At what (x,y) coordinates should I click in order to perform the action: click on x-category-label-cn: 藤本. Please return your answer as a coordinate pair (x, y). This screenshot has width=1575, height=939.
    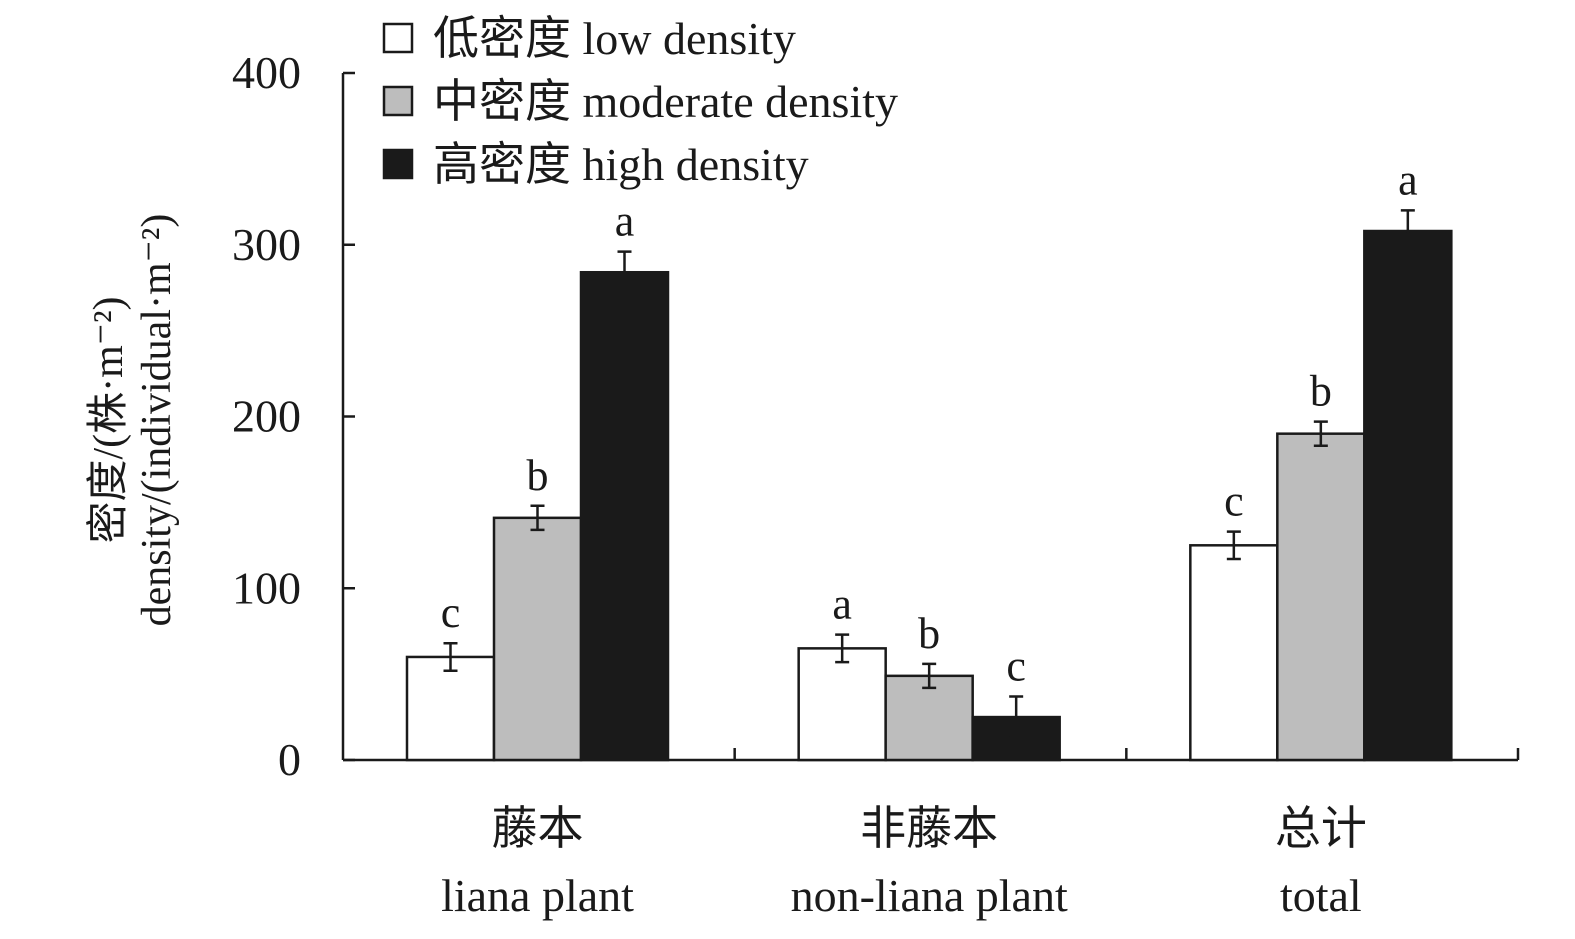
    Looking at the image, I should click on (538, 828).